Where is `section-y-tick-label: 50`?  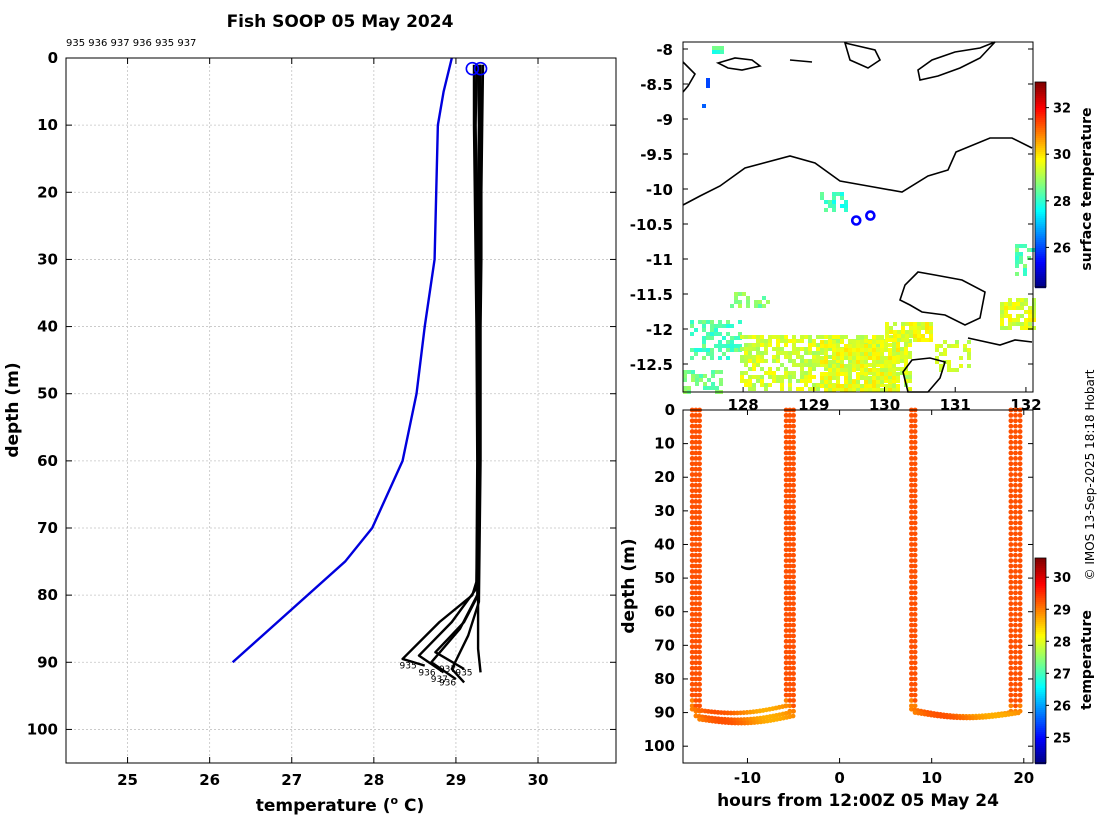
section-y-tick-label: 50 is located at coordinates (664, 578).